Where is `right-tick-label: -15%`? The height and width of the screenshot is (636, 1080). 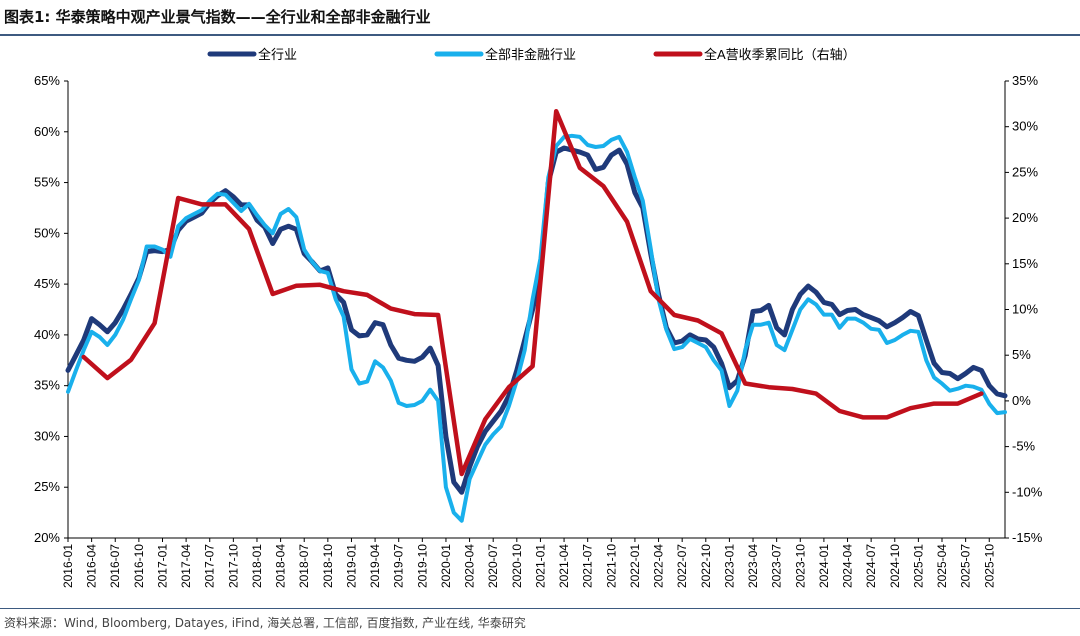 right-tick-label: -15% is located at coordinates (1027, 537).